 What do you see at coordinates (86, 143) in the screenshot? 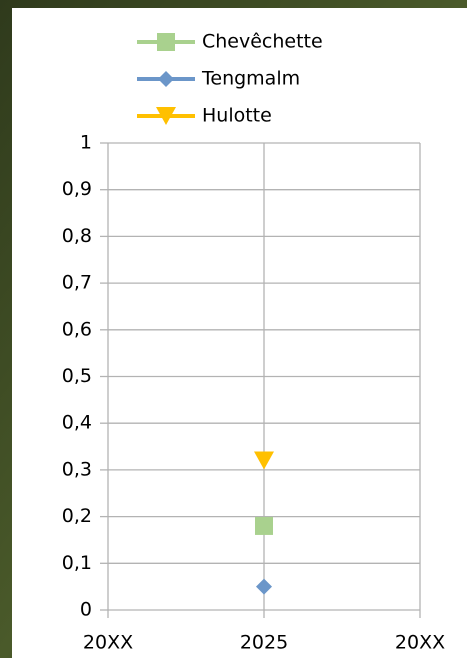
I see `y-tick-label: 1` at bounding box center [86, 143].